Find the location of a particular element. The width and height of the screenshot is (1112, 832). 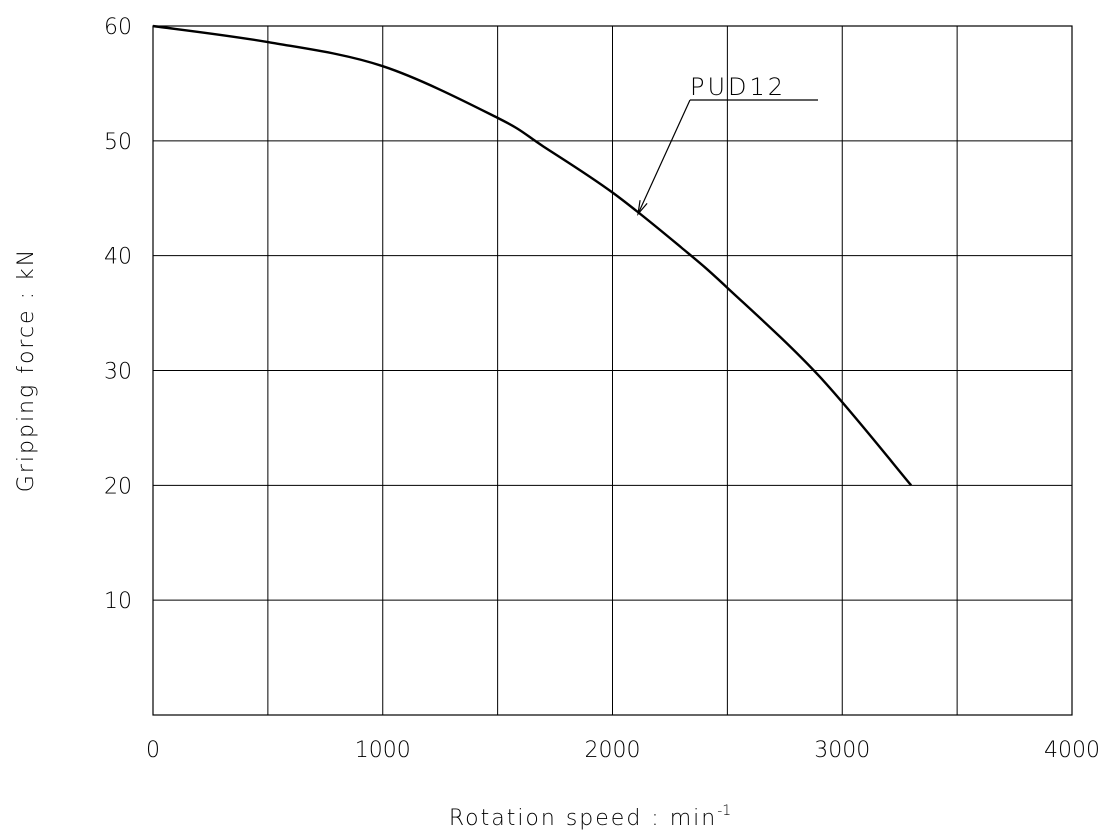

leader-arrowhead is located at coordinates (642, 208).